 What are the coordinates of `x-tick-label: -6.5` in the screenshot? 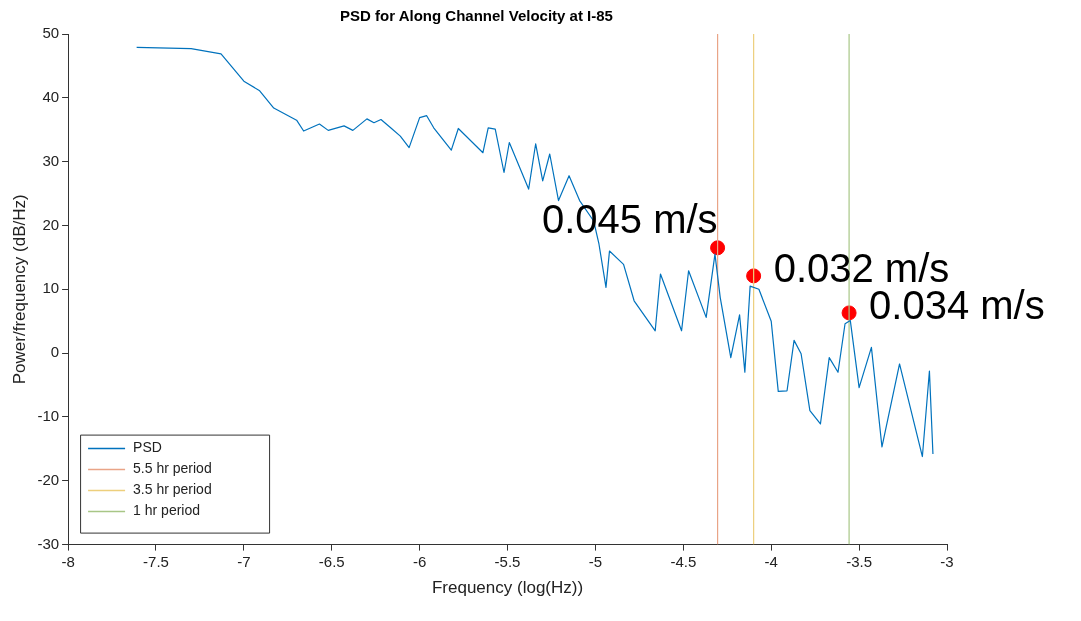 It's located at (331, 561).